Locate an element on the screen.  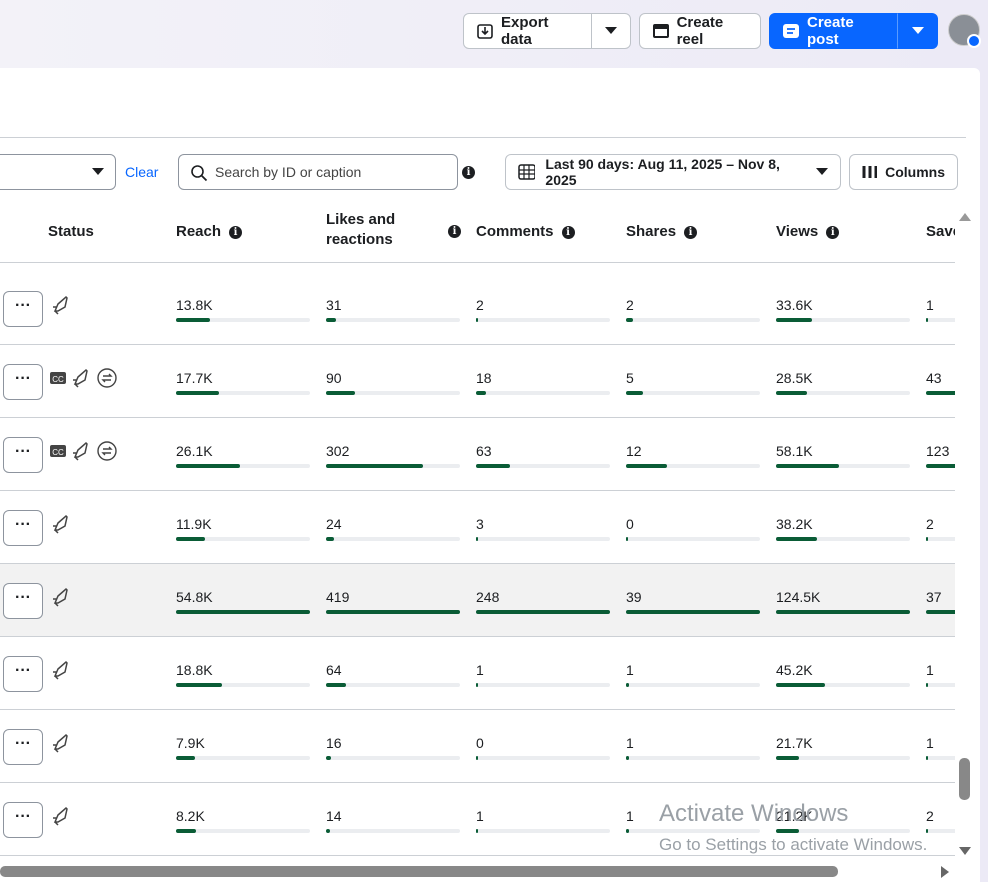
download-icon is located at coordinates (485, 31).